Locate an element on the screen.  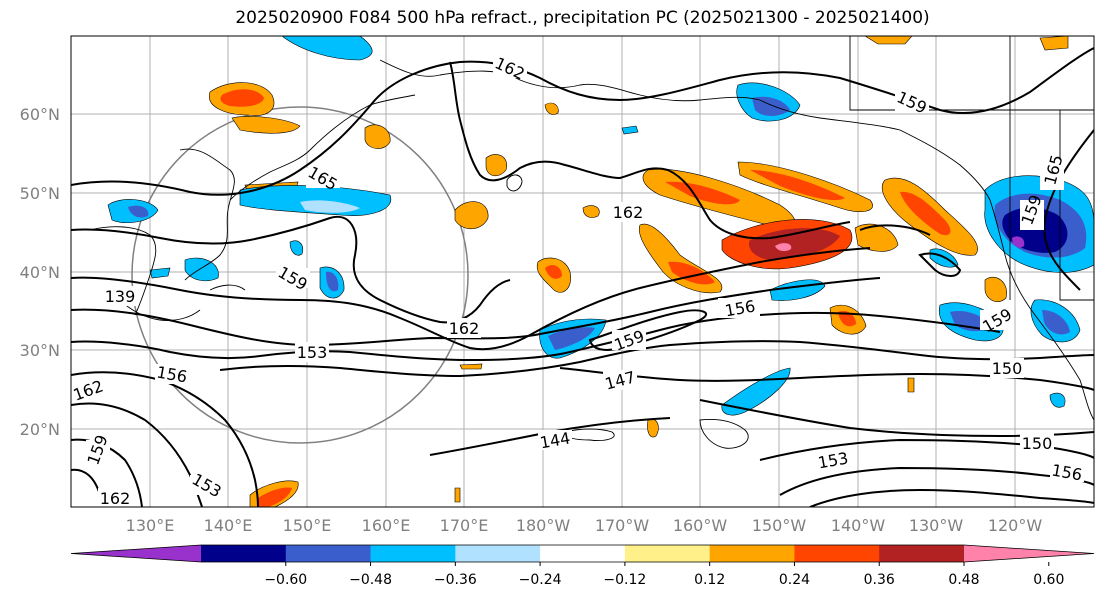
lat-tick-label: 40°N is located at coordinates (40, 272).